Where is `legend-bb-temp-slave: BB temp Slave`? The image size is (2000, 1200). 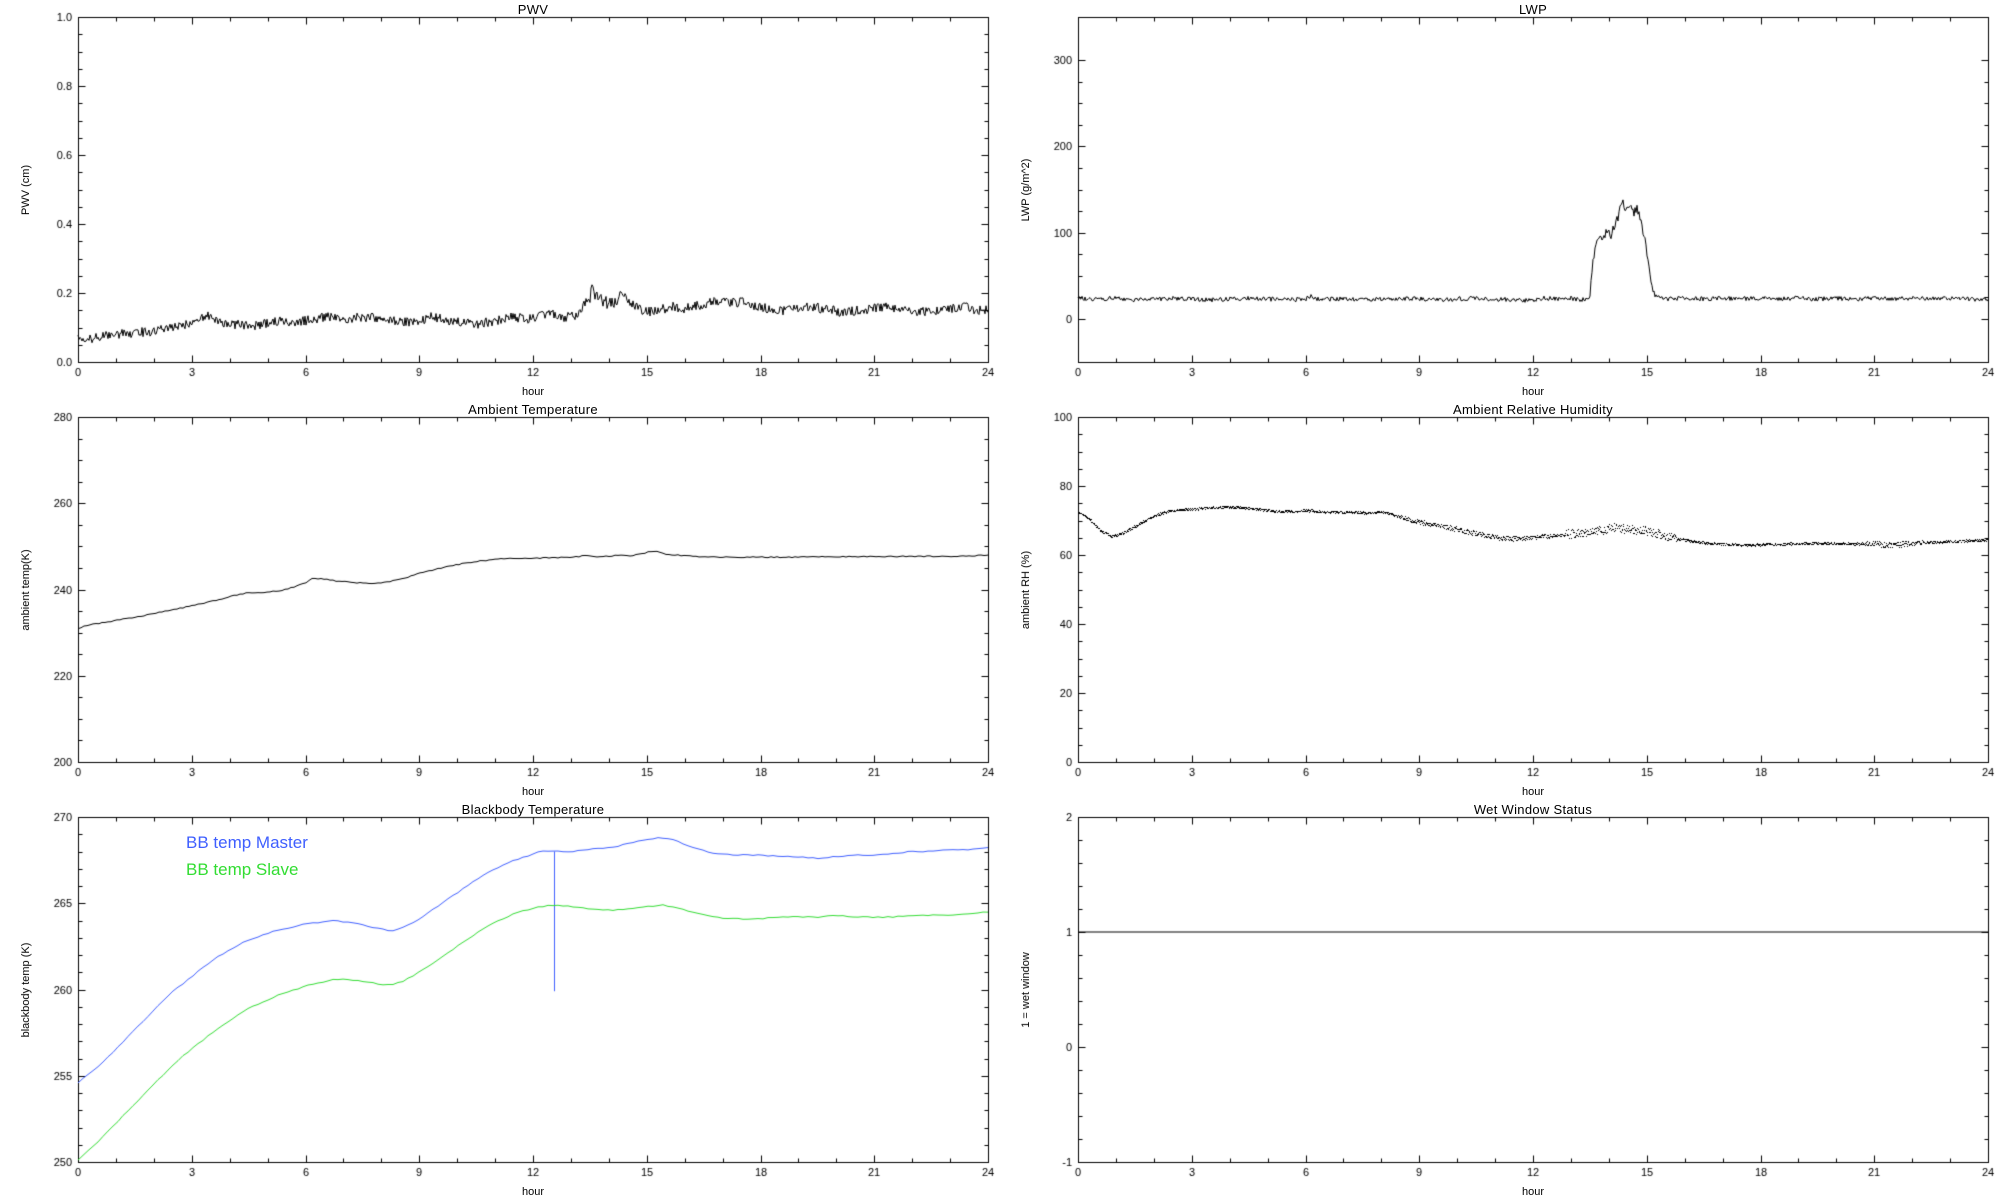 legend-bb-temp-slave: BB temp Slave is located at coordinates (242, 869).